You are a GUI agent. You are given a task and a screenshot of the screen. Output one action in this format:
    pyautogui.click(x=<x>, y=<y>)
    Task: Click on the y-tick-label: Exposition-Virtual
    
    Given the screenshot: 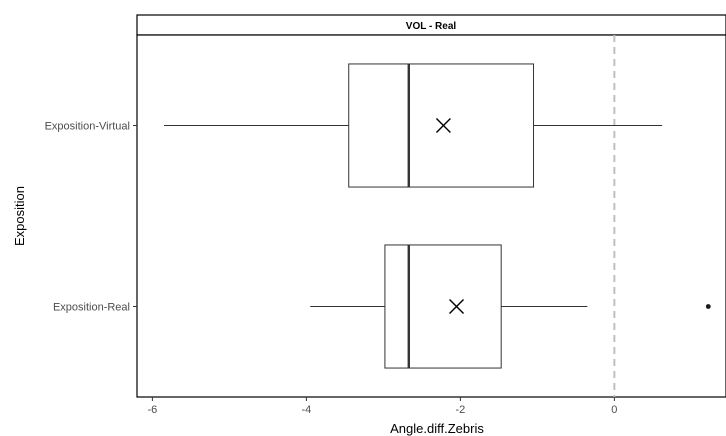 What is the action you would take?
    pyautogui.click(x=87, y=127)
    